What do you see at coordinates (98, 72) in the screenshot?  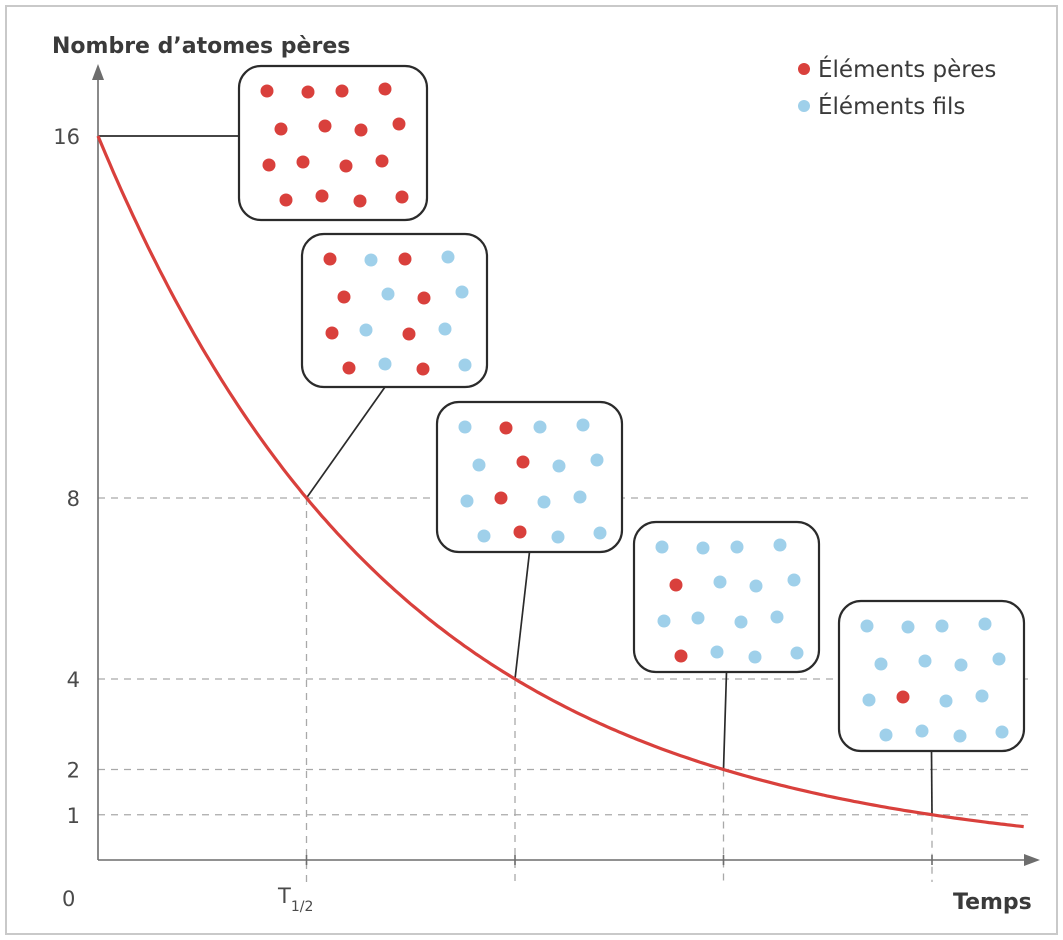 I see `y-axis-arrow-icon` at bounding box center [98, 72].